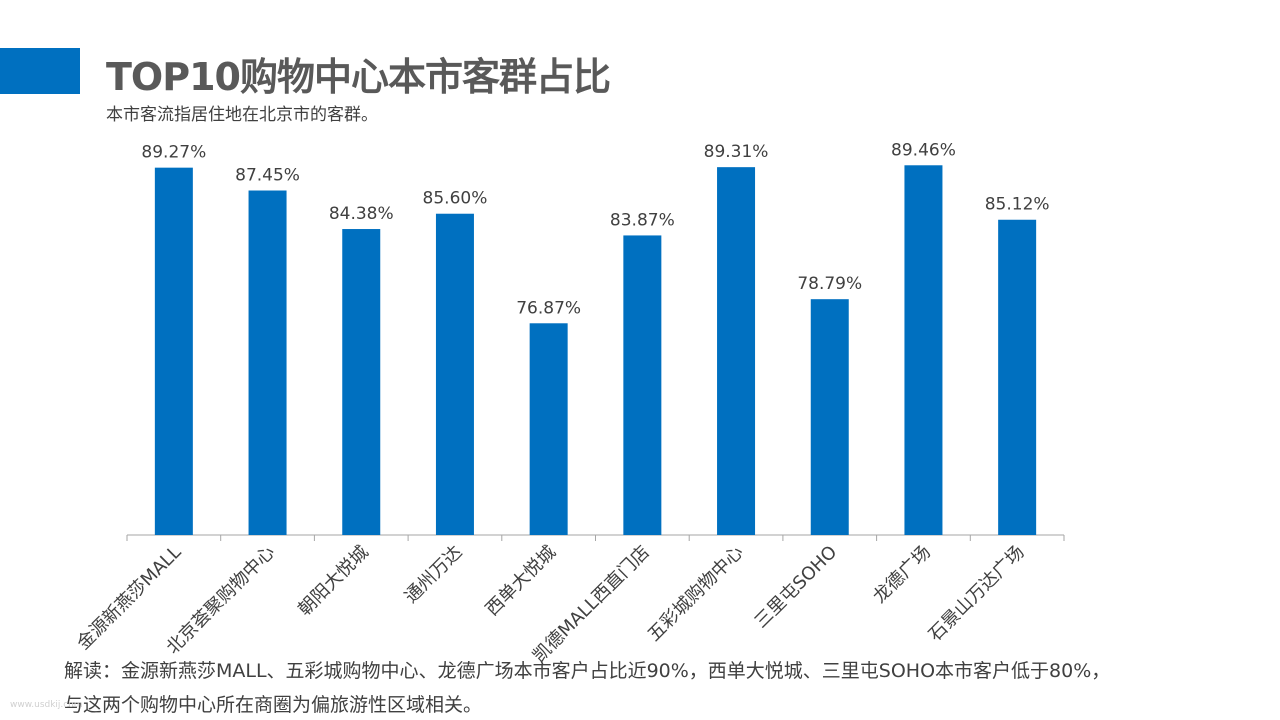 The image size is (1280, 720). What do you see at coordinates (242, 115) in the screenshot?
I see `page-subtitle: 本市客流指居住地在北京市的客群。` at bounding box center [242, 115].